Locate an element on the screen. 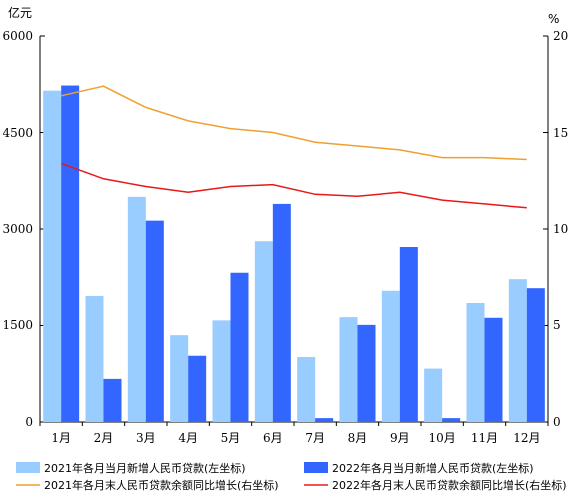  x-label-8: 8月 is located at coordinates (358, 438).